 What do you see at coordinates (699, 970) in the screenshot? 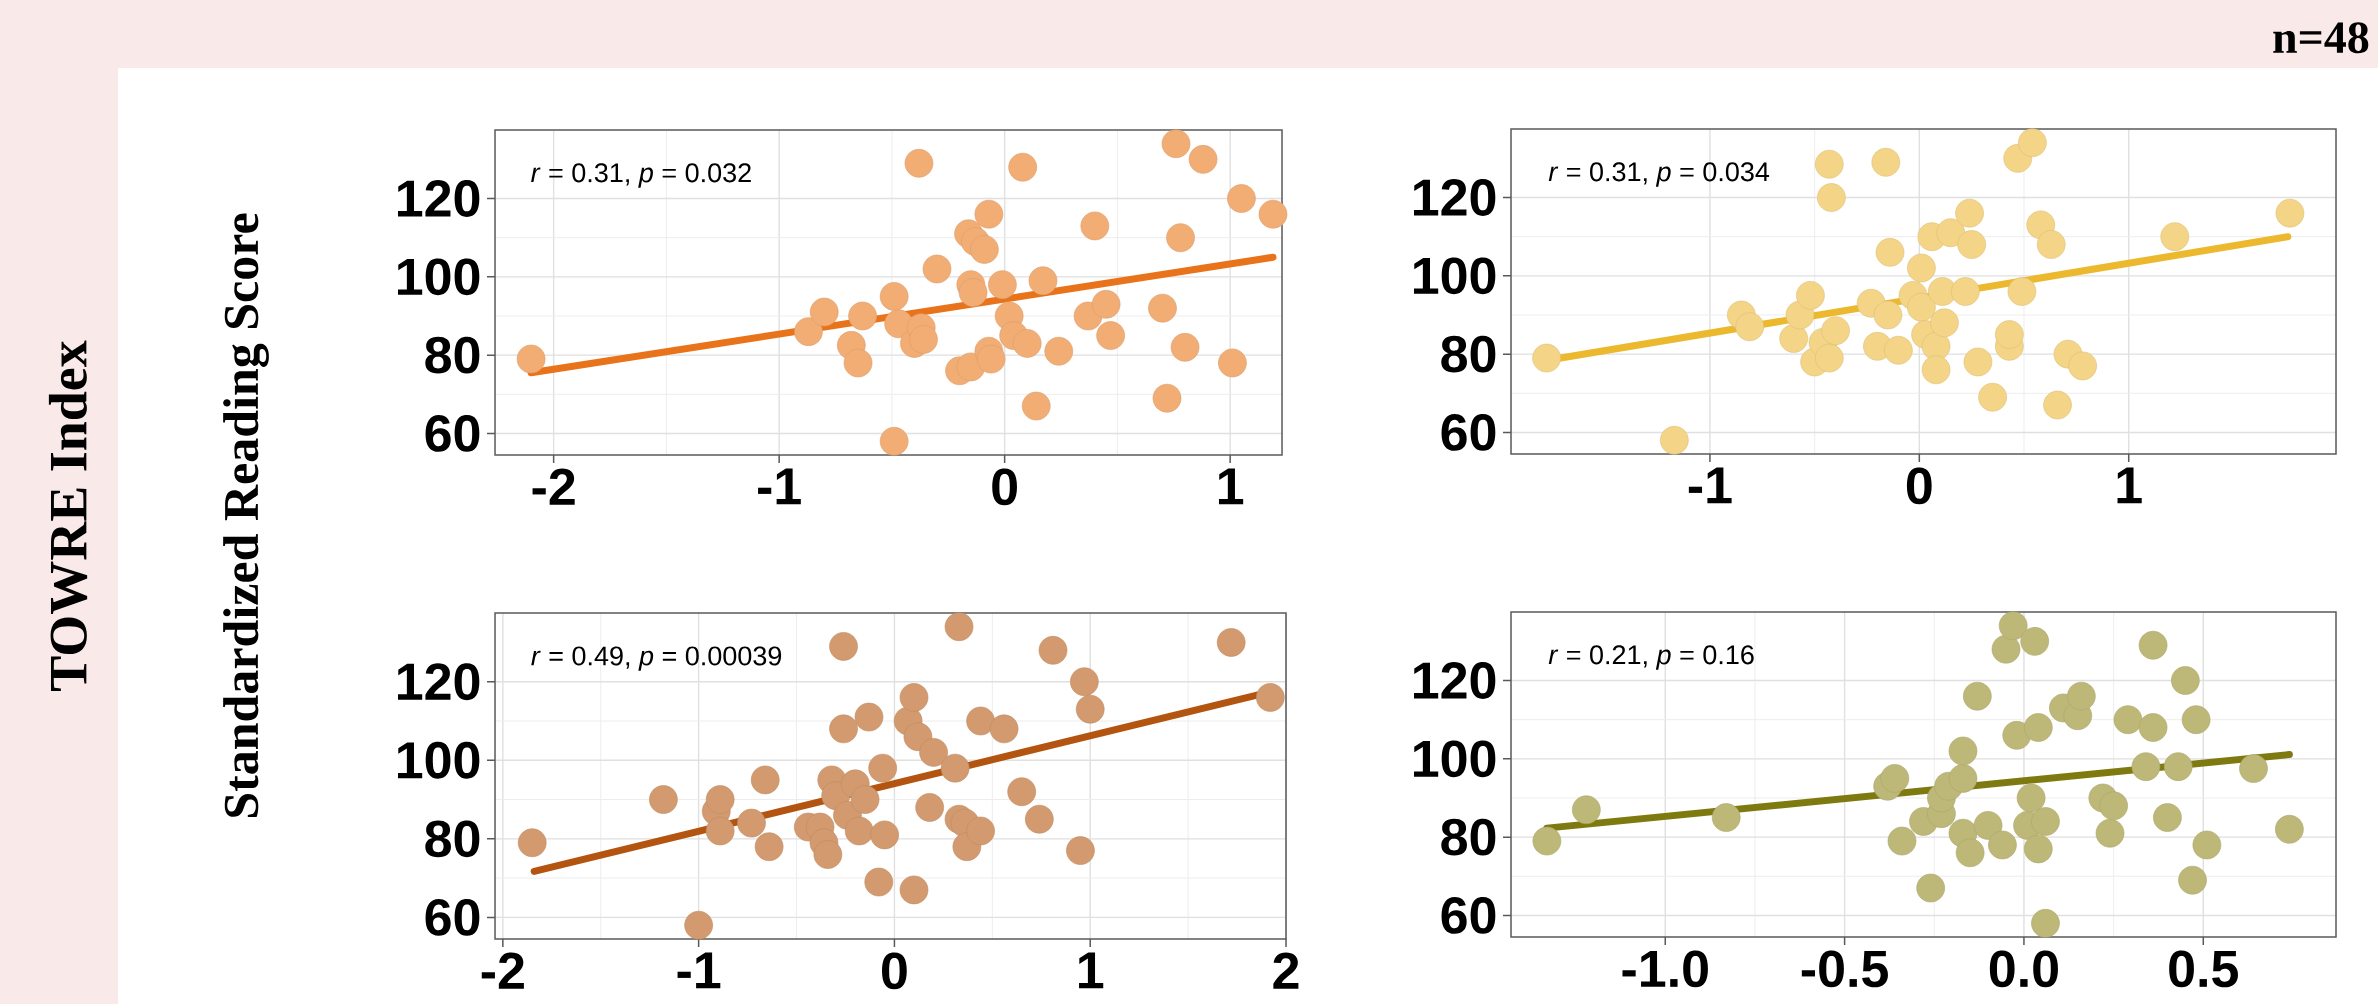
I see `x-tick-label: -1` at bounding box center [699, 970].